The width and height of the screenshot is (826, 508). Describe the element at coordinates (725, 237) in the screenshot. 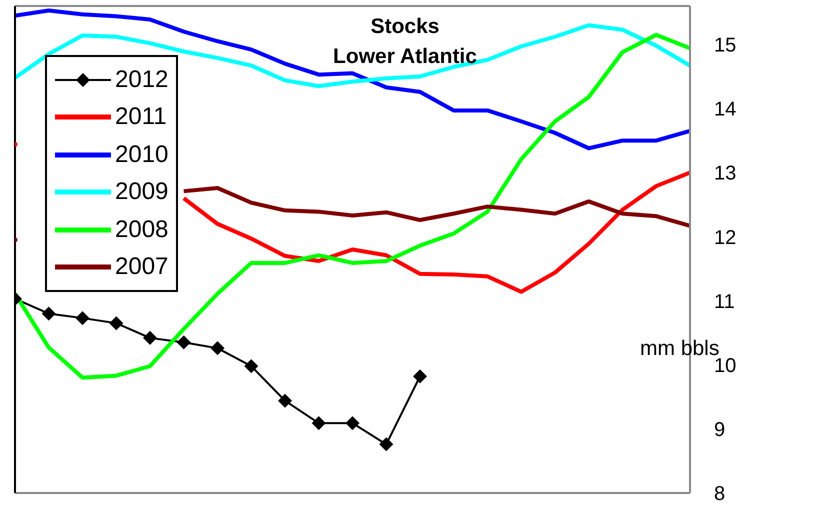

I see `y-tick-label: 12` at that location.